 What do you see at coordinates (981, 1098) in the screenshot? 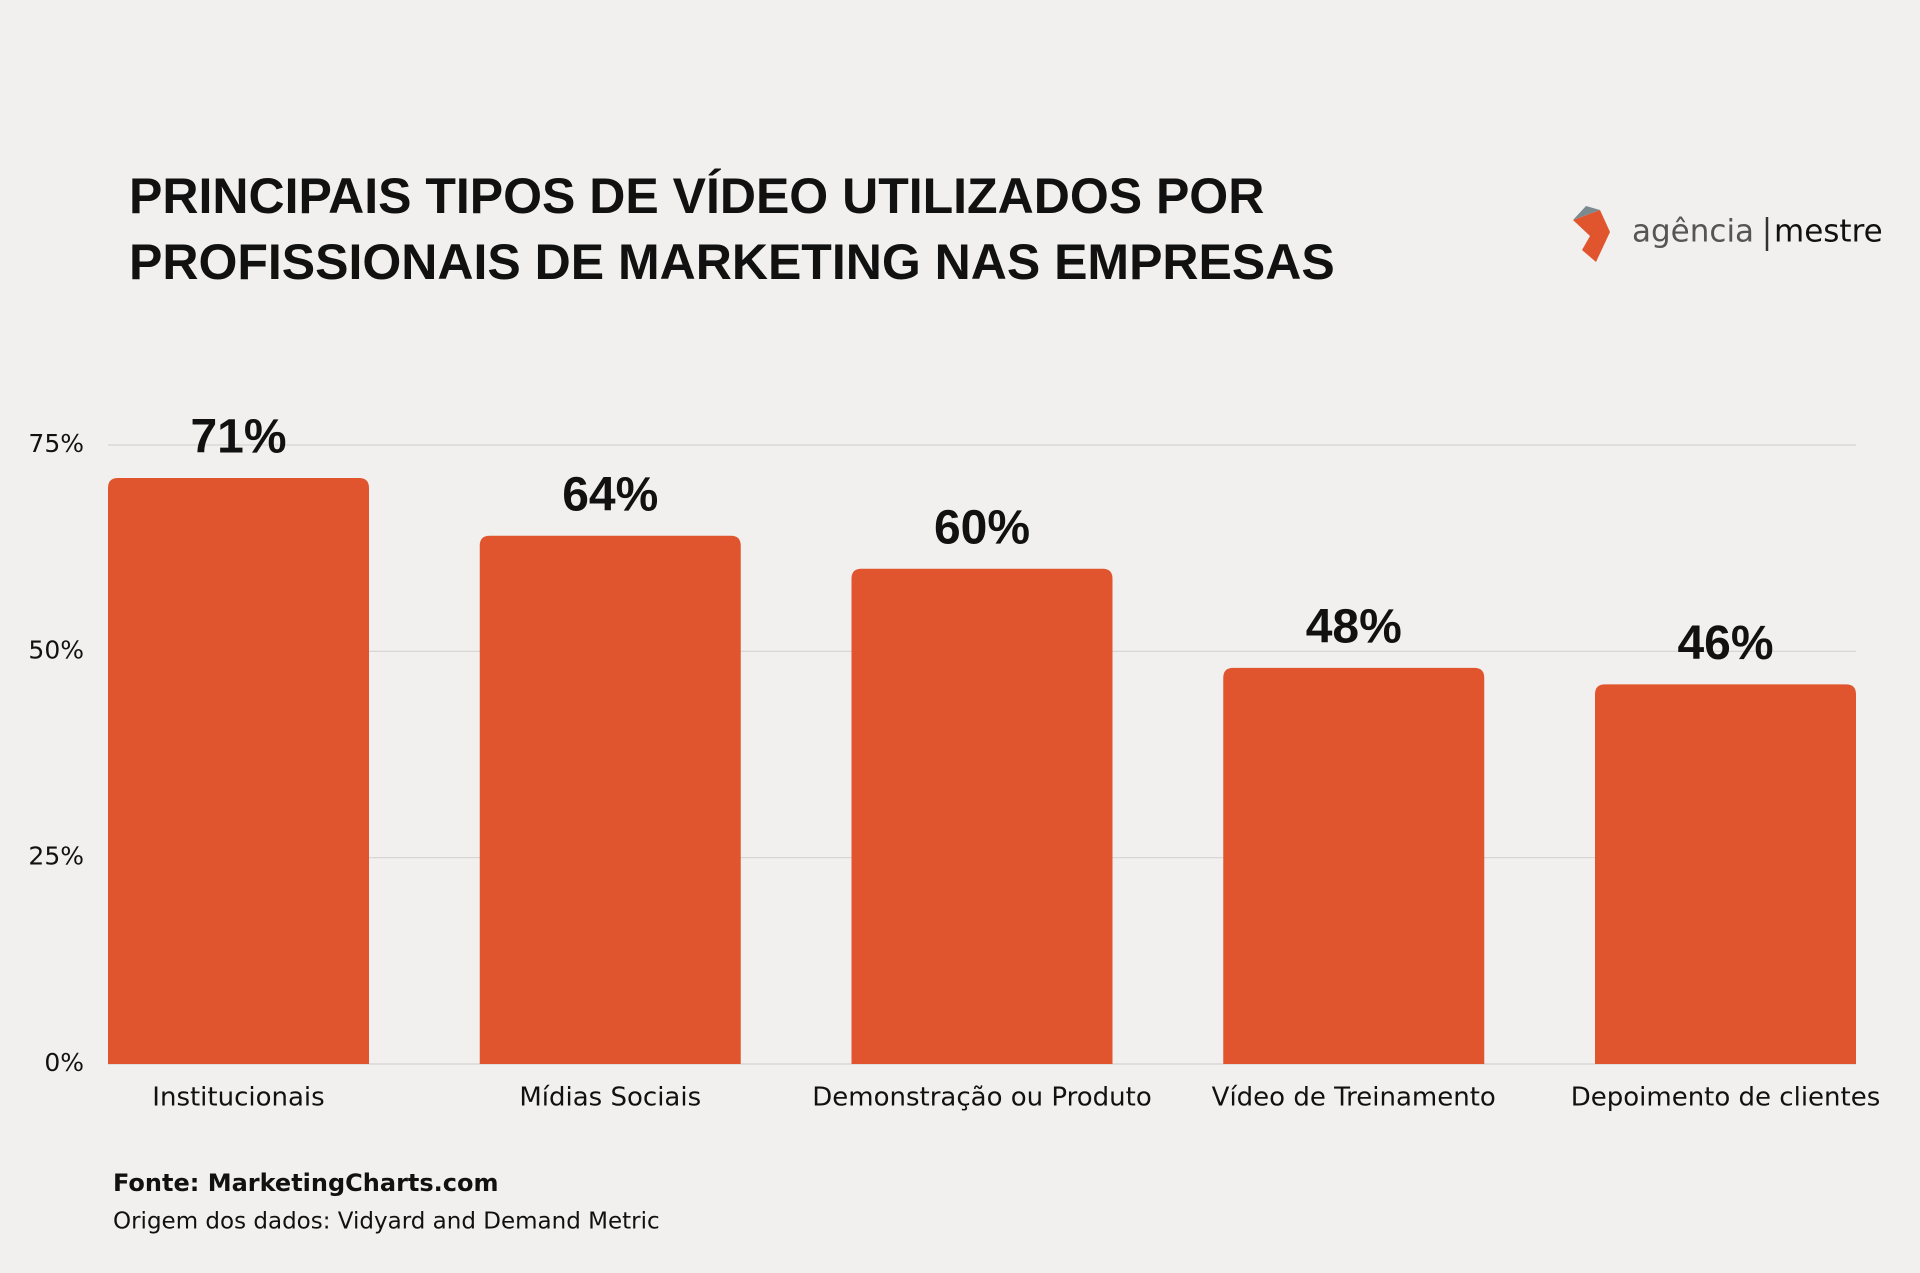
I see `x-tick-label: Demonstração ou Produto` at bounding box center [981, 1098].